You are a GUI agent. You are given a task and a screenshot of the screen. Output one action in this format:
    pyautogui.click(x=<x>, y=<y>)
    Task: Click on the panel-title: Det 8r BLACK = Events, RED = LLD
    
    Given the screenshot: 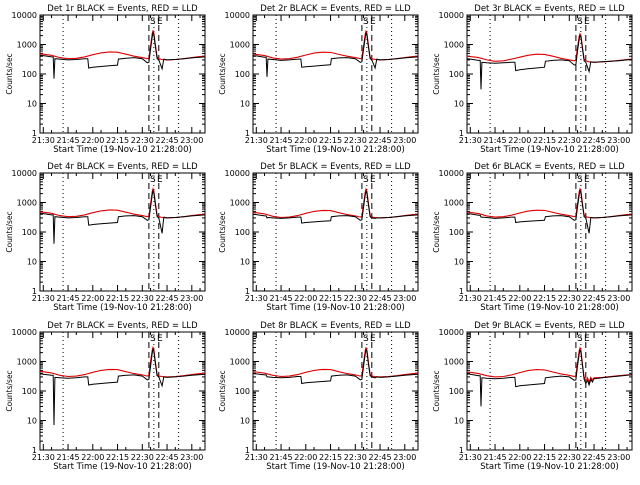 What is the action you would take?
    pyautogui.click(x=335, y=326)
    